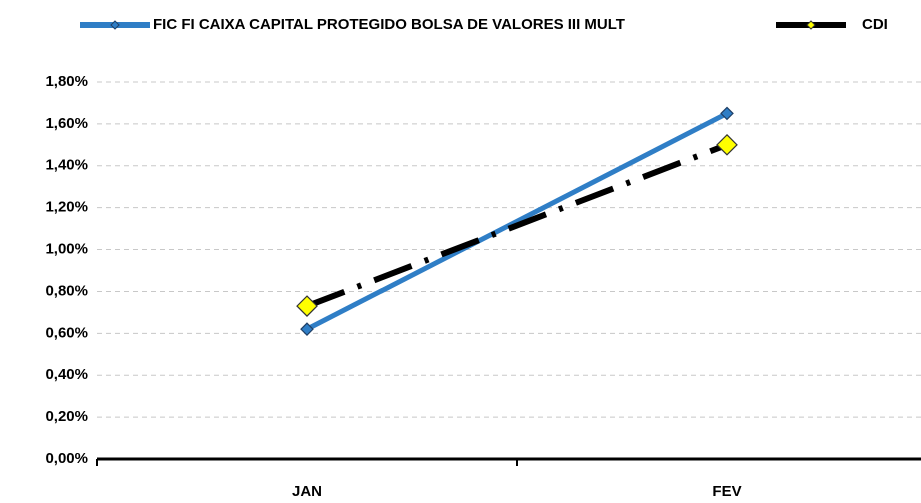 The height and width of the screenshot is (503, 921). What do you see at coordinates (66, 165) in the screenshot?
I see `y-tick-label: 1,40%` at bounding box center [66, 165].